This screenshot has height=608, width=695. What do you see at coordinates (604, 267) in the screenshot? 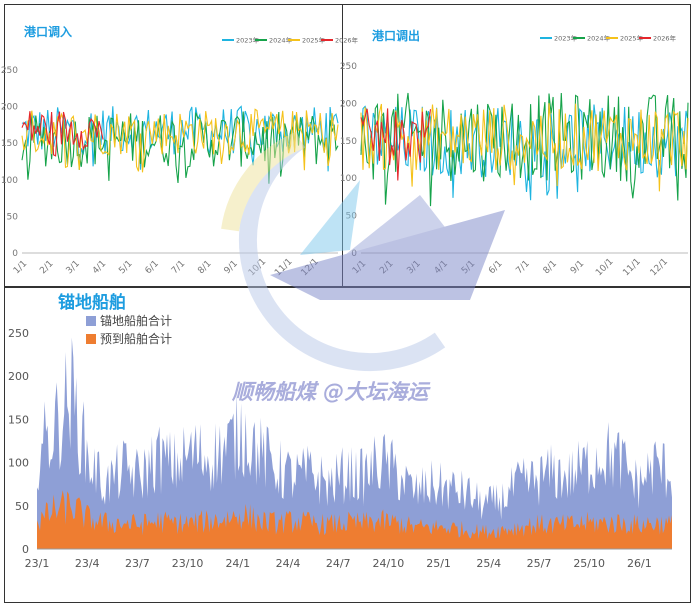
I see `x-tick-label: 10/1` at bounding box center [604, 267].